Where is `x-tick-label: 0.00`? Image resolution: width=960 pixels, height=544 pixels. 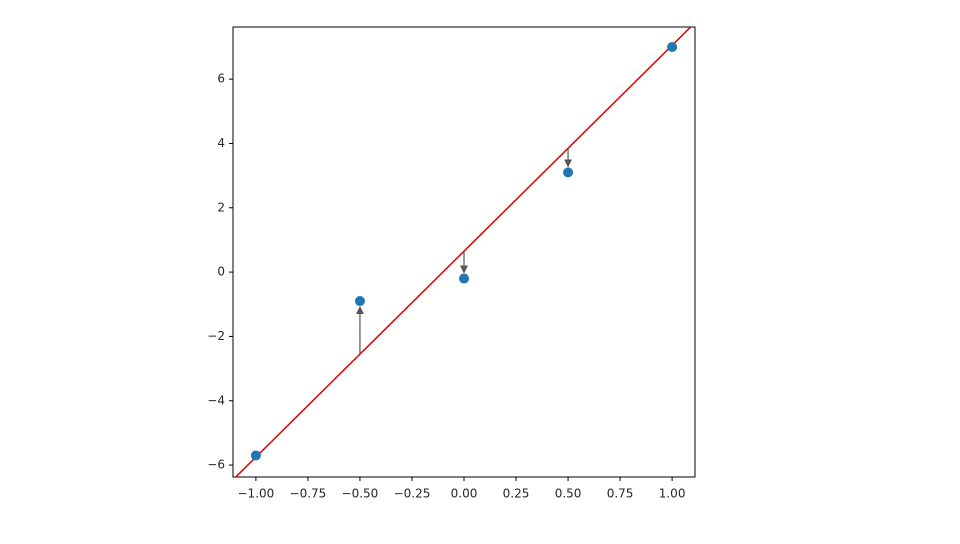
x-tick-label: 0.00 is located at coordinates (464, 494).